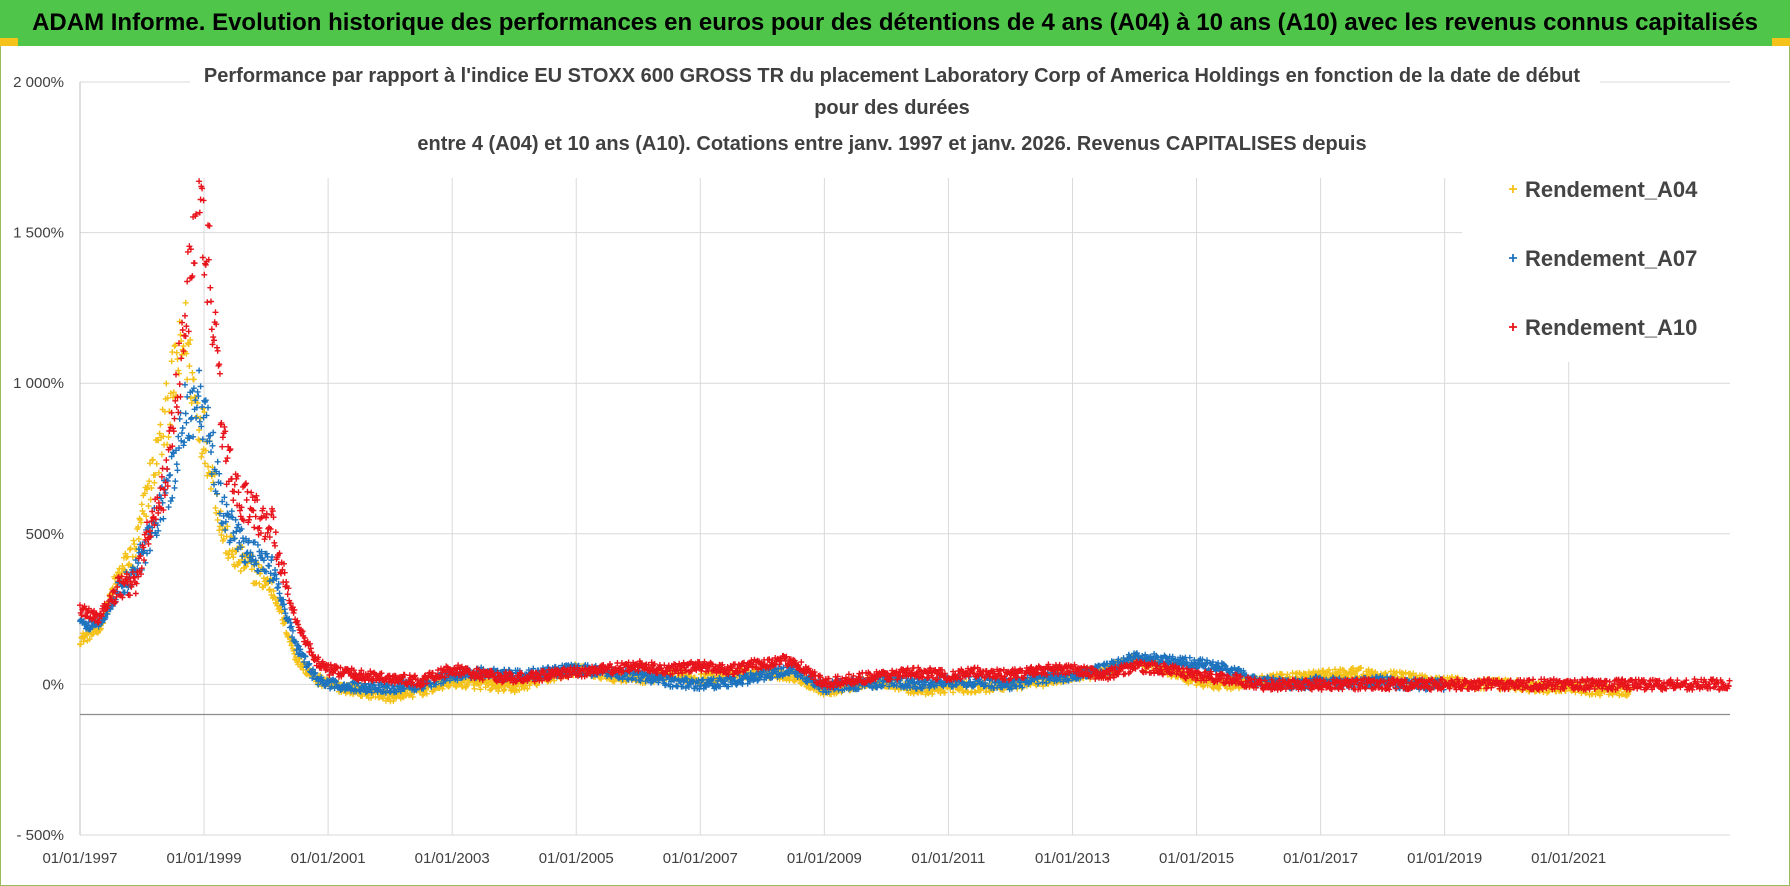 The height and width of the screenshot is (886, 1790). I want to click on x-tick-label: 01/01/2015, so click(1196, 858).